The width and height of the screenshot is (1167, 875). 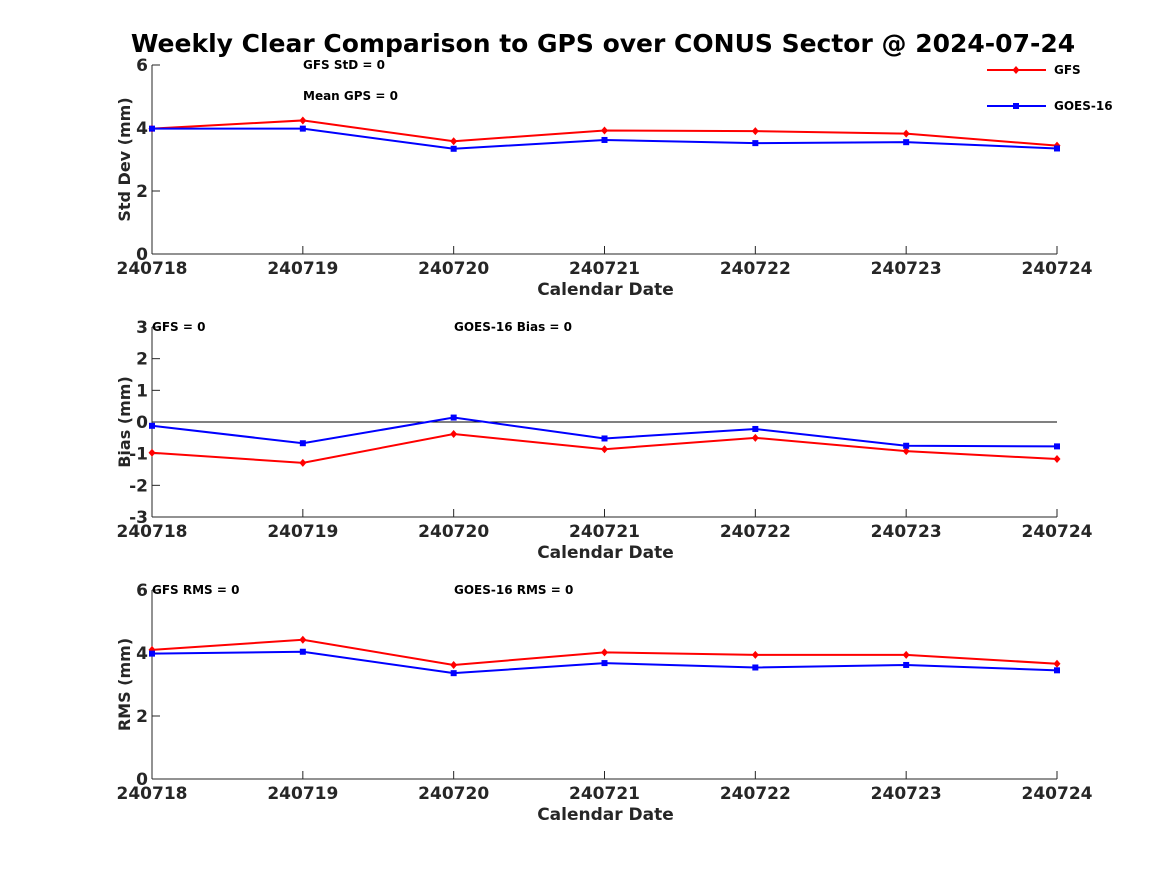 What do you see at coordinates (513, 327) in the screenshot?
I see `stat-annotation: GOES-16 Bias = 0` at bounding box center [513, 327].